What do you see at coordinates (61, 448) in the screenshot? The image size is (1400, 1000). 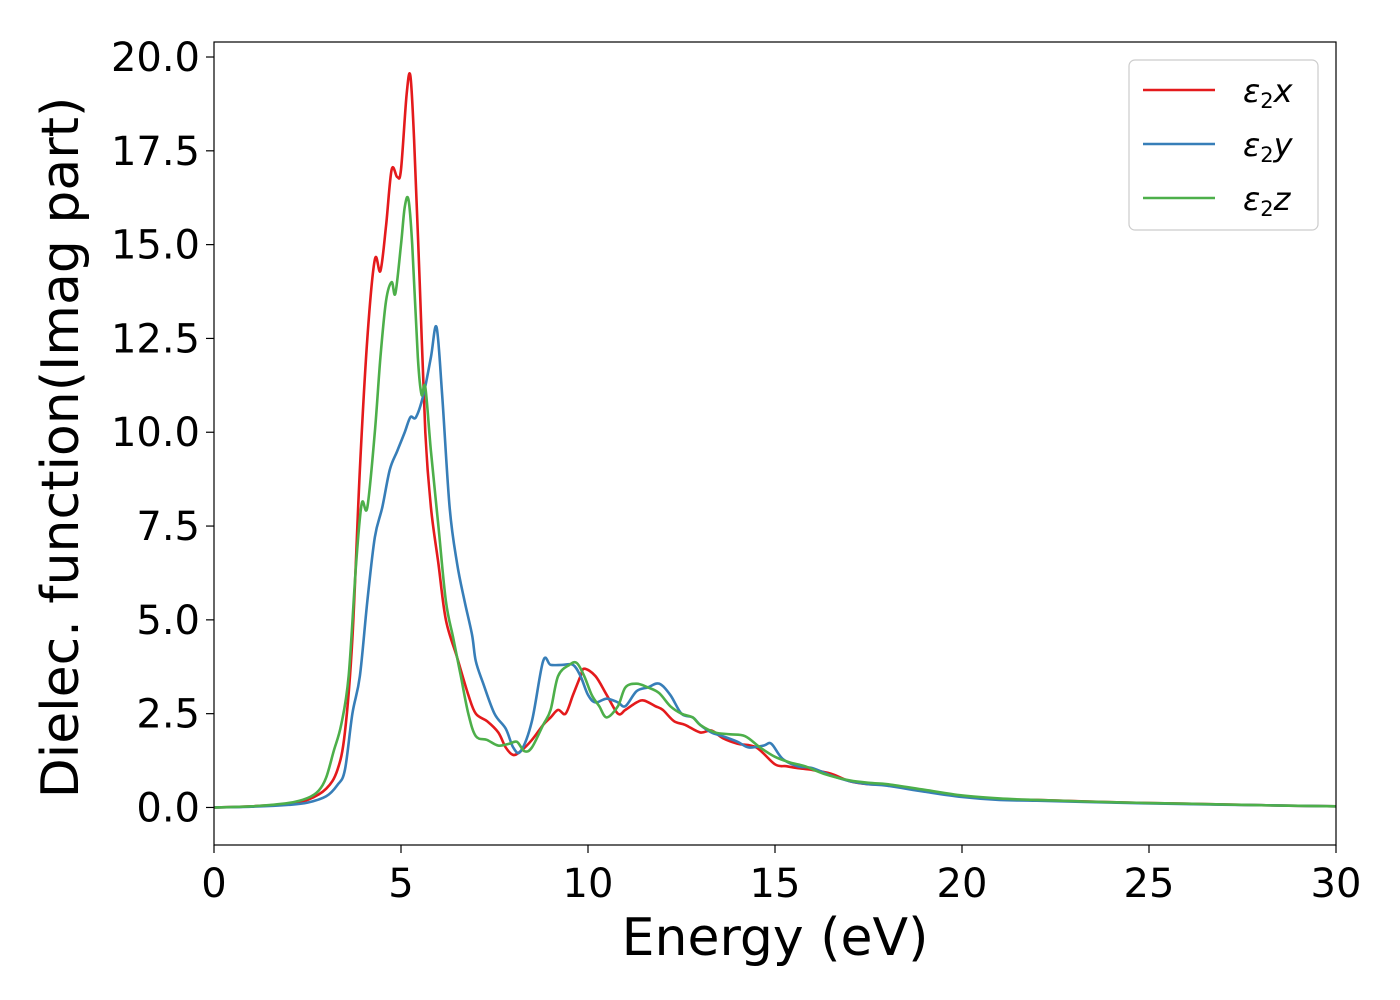 I see `y-axis-label: Dielec. function(Imag part)` at bounding box center [61, 448].